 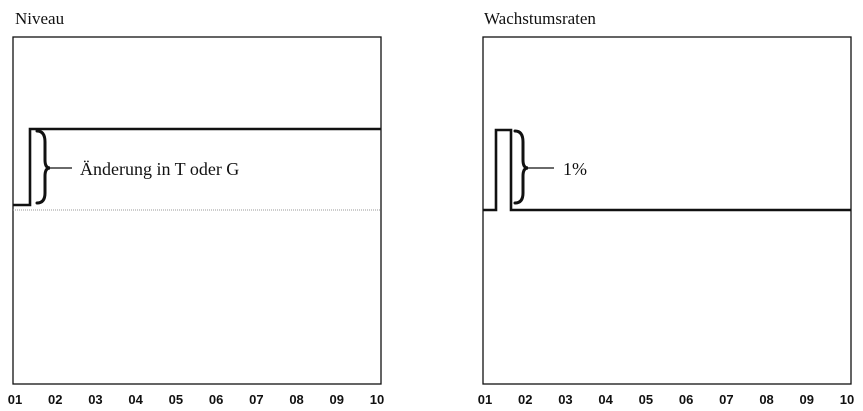 I want to click on annotation: Änderung in T oder G, so click(x=159, y=169).